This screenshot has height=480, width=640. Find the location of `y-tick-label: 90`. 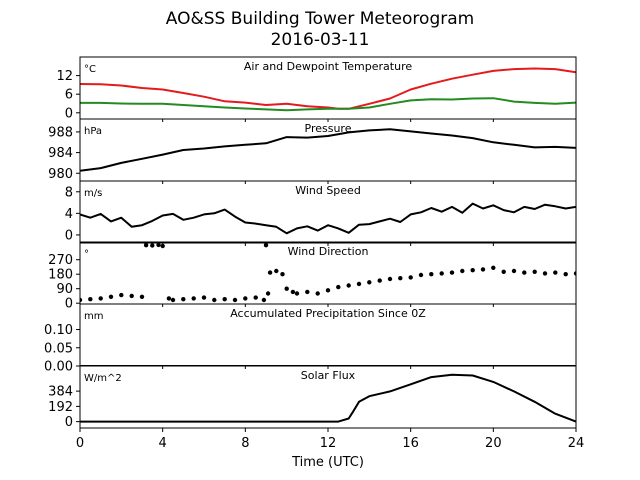

y-tick-label: 90 is located at coordinates (64, 289).